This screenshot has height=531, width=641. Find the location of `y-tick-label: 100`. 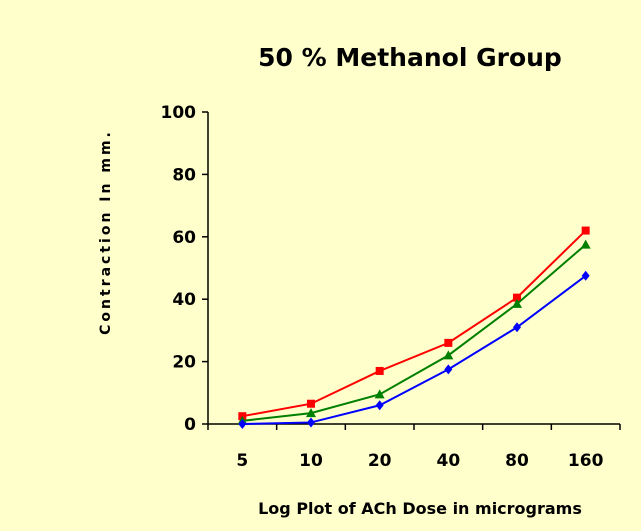

y-tick-label: 100 is located at coordinates (179, 113).